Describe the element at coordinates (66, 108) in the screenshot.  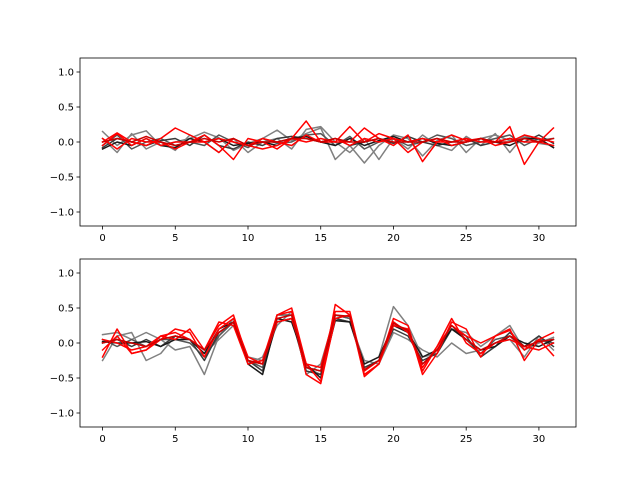
I see `y-tick-label-top: 0.5` at that location.